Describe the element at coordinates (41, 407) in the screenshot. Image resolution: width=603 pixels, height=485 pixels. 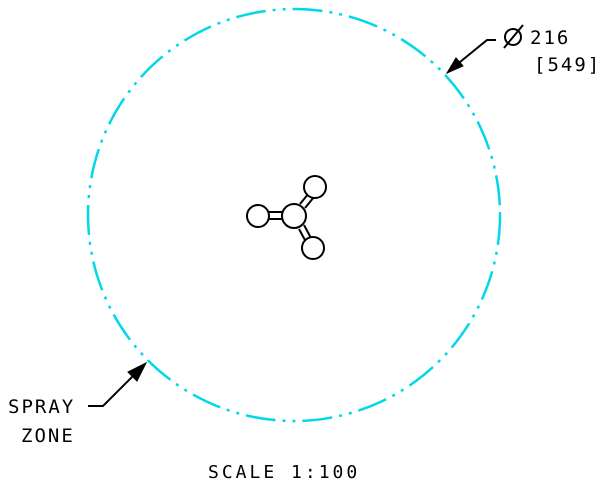
I see `spray-zone-label-line1: SPRAY` at that location.